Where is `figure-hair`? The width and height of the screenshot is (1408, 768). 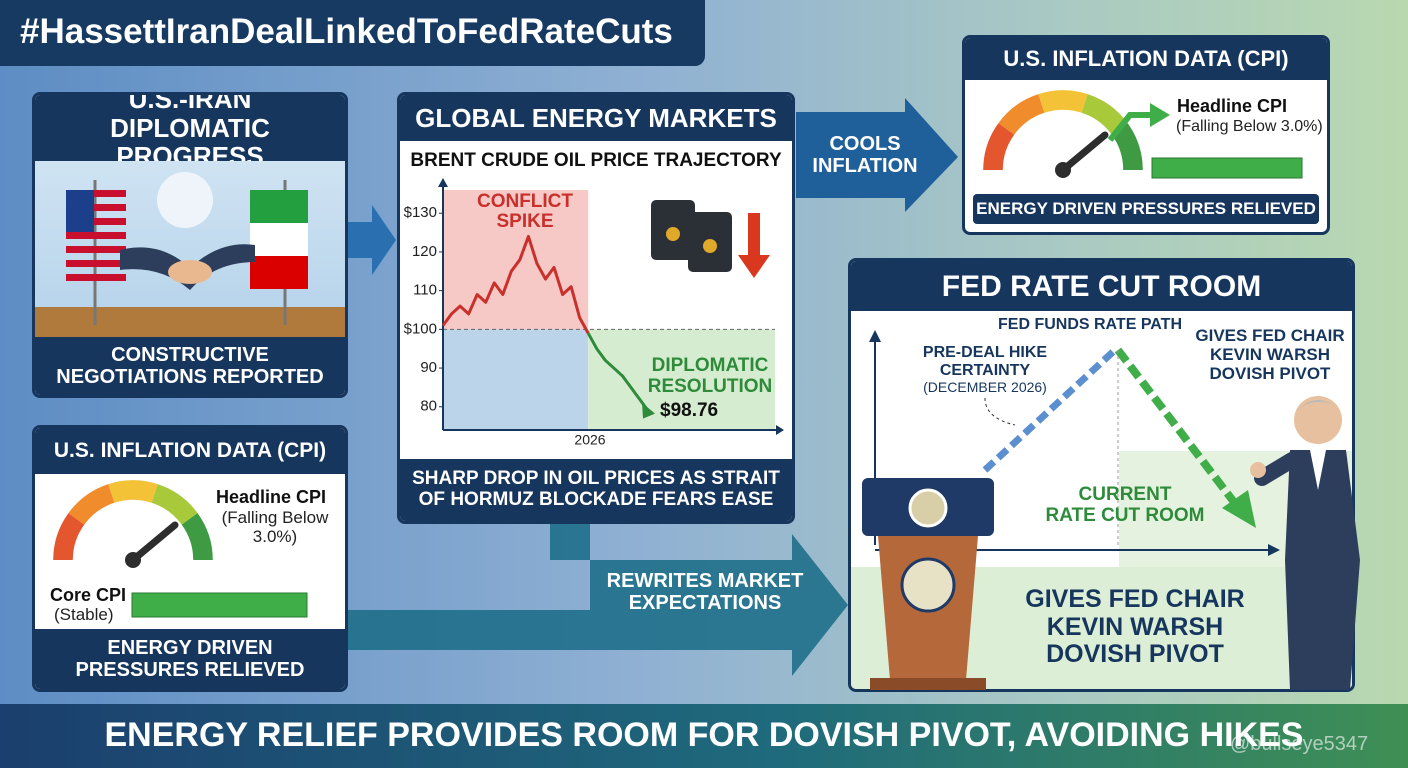
figure-hair is located at coordinates (1318, 407).